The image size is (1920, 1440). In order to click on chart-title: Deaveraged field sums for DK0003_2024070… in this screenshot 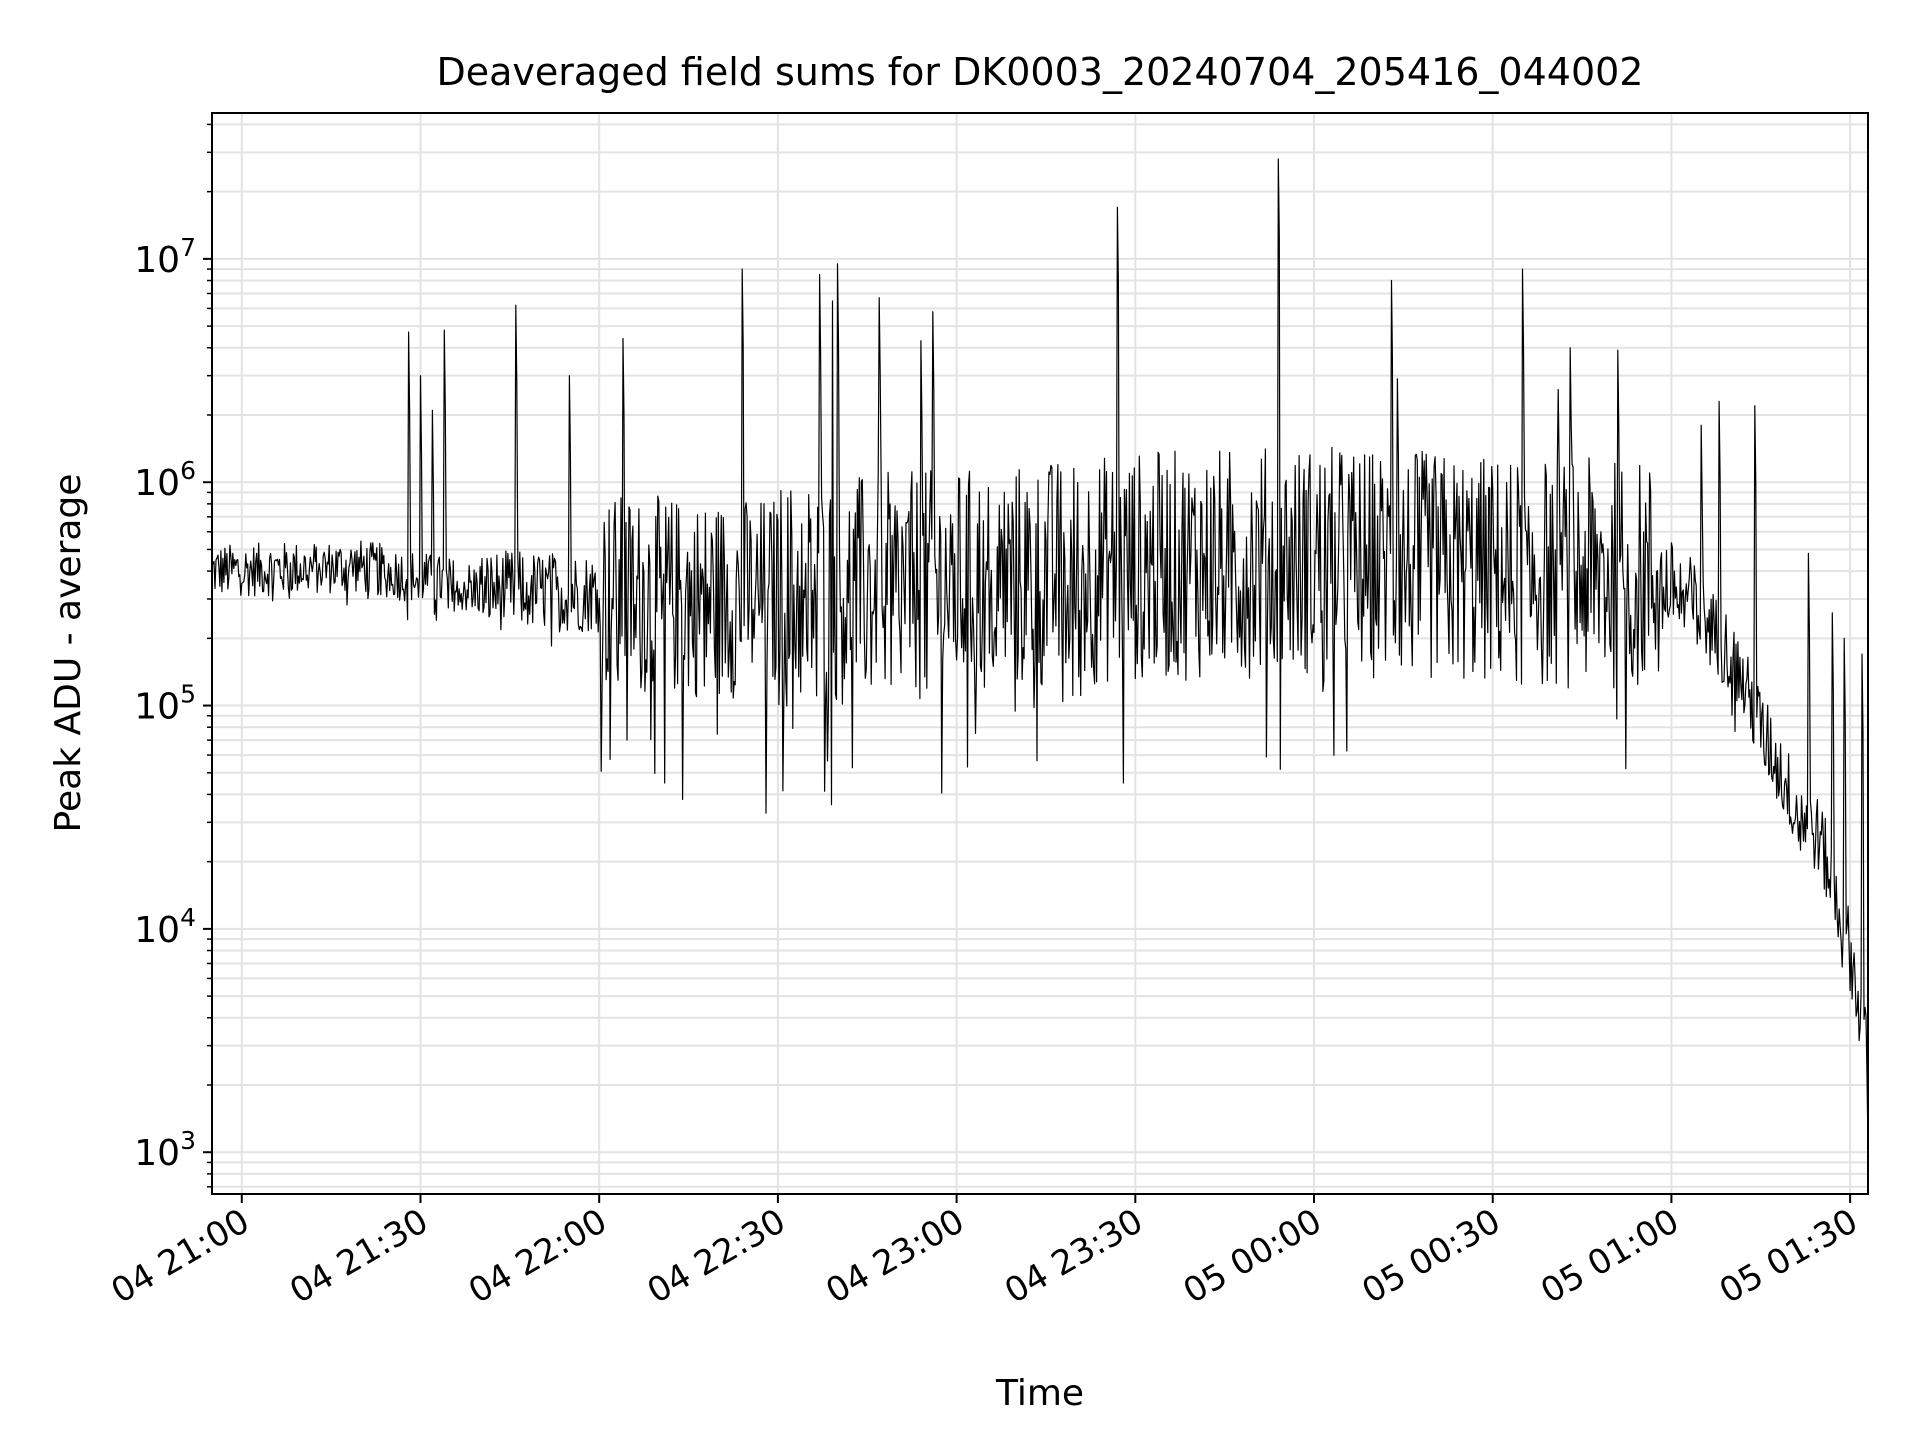, I will do `click(1039, 72)`.